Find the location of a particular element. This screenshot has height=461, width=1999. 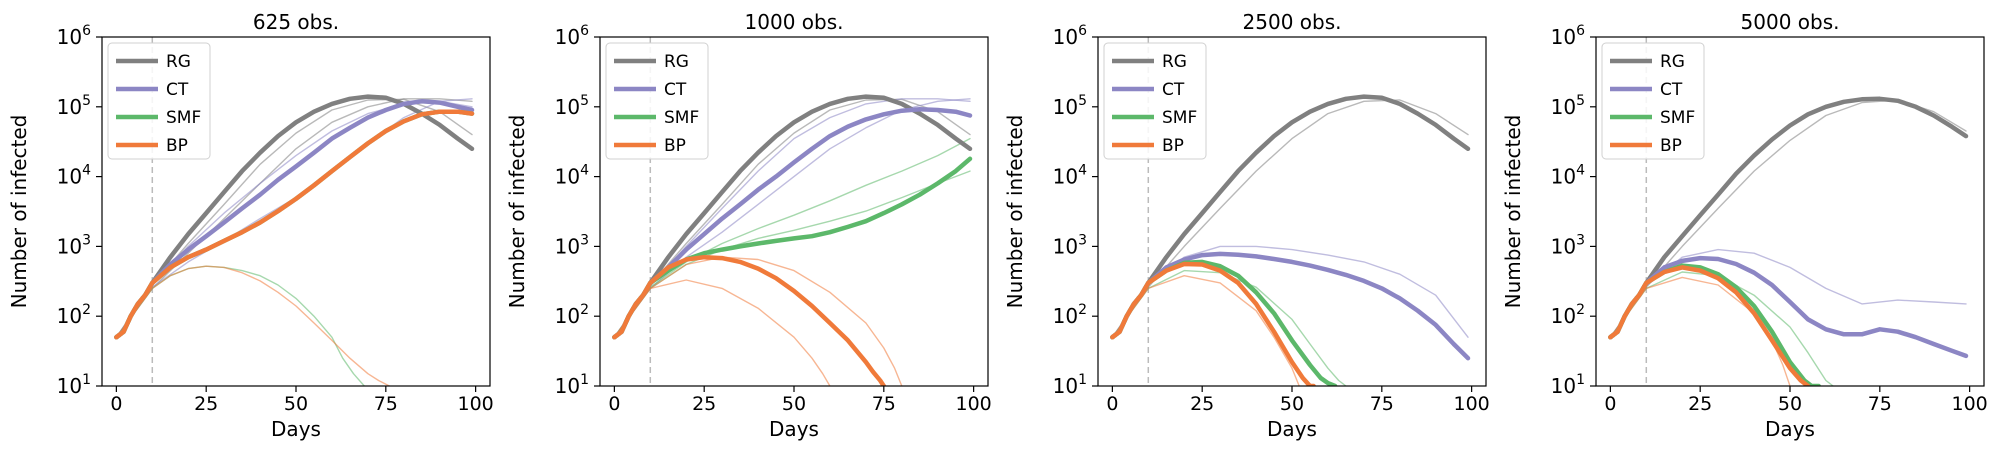

chart-title: 5000 obs. is located at coordinates (1790, 22).